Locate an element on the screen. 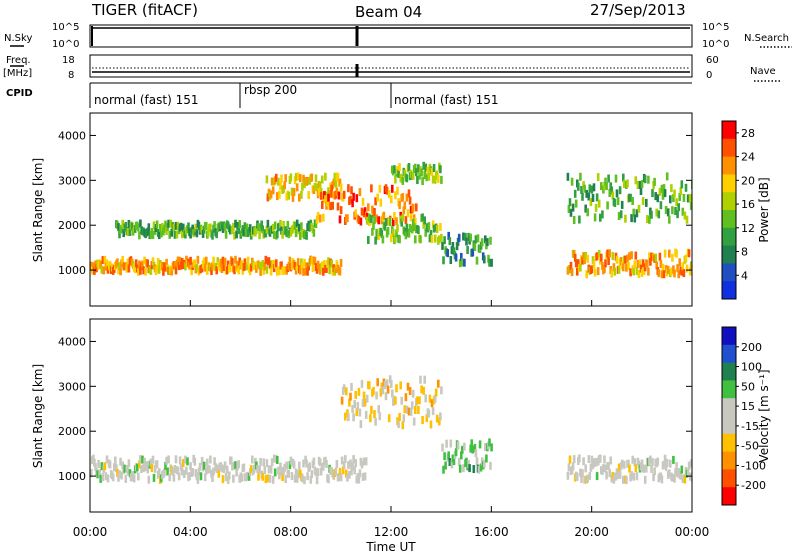  cpid-segment-0: normal (fast) 151 is located at coordinates (146, 100).